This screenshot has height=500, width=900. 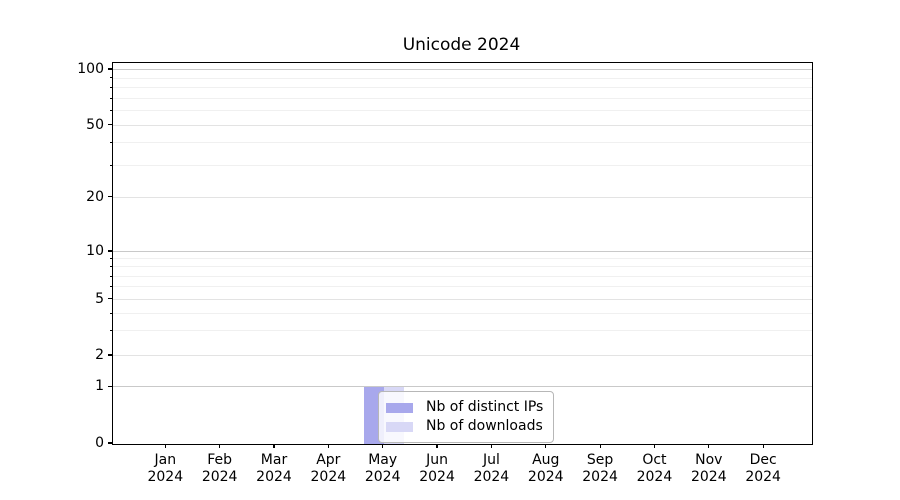 What do you see at coordinates (95, 124) in the screenshot?
I see `y-axis-tick-label: 50` at bounding box center [95, 124].